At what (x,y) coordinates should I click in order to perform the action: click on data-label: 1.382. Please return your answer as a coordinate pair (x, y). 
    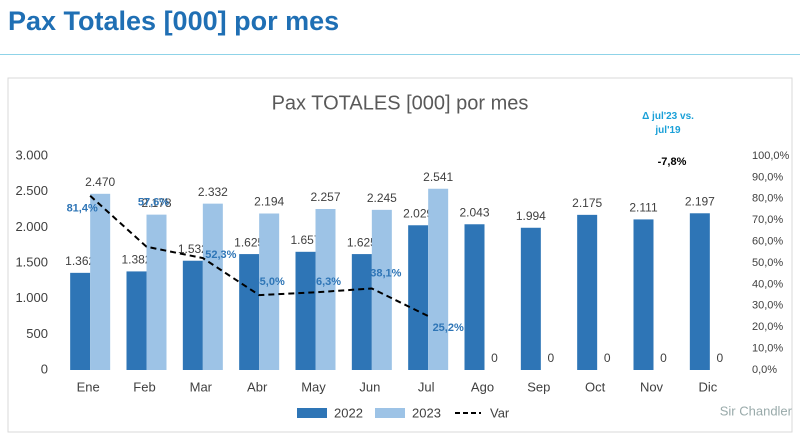
    Looking at the image, I should click on (136, 260).